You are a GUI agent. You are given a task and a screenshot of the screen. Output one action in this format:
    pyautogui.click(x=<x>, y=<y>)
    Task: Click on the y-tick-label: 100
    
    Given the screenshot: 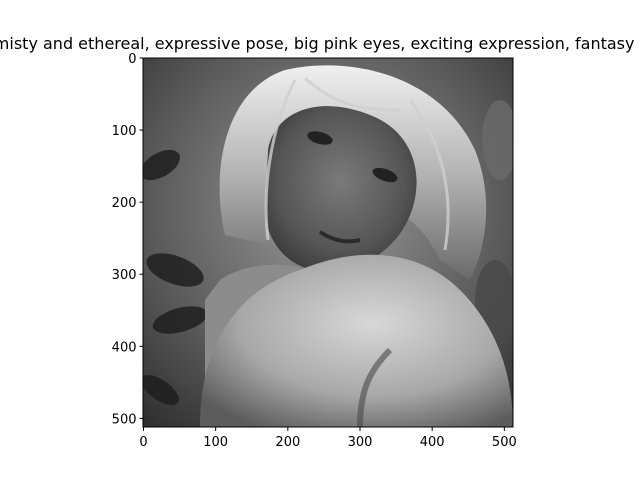 What is the action you would take?
    pyautogui.click(x=124, y=131)
    